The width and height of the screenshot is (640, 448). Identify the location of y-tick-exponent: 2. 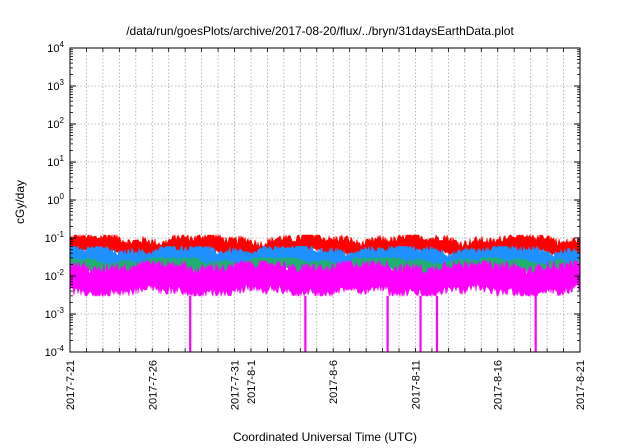
(62, 120).